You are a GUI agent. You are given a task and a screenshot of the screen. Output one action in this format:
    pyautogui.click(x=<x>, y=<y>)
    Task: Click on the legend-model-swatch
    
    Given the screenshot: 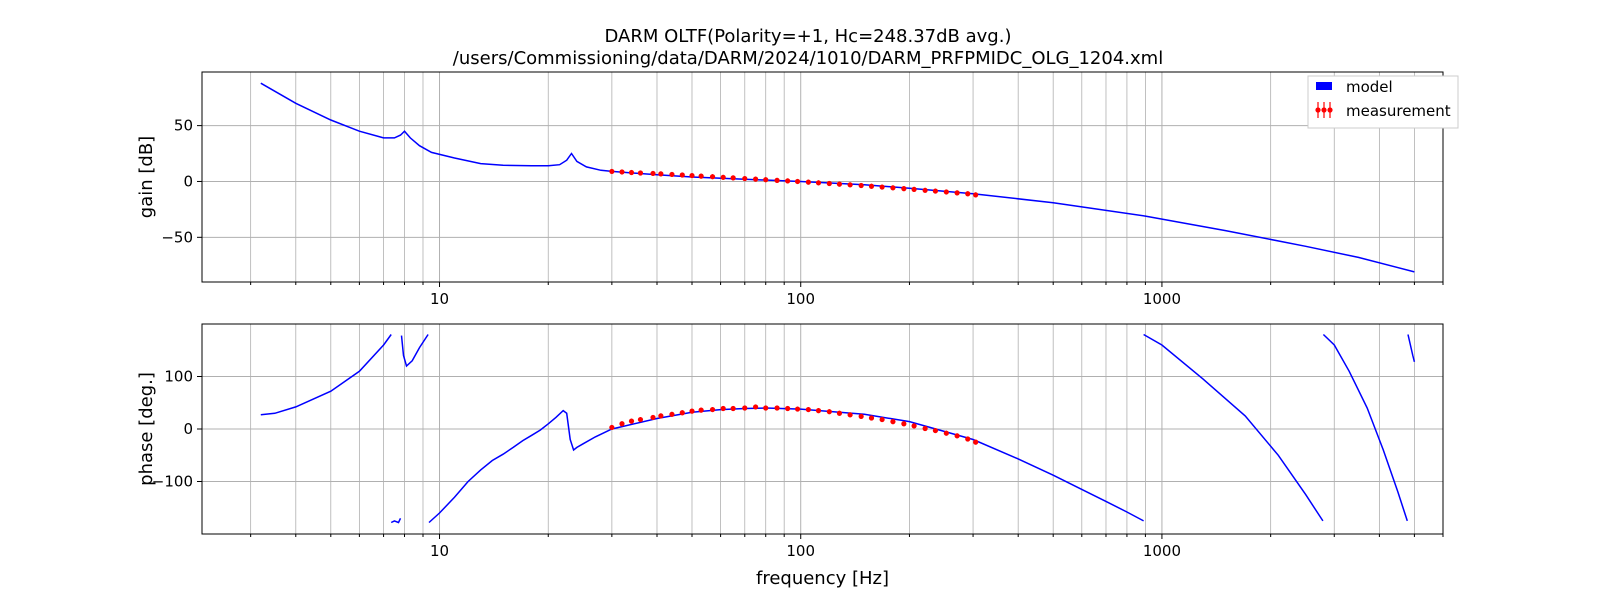 What is the action you would take?
    pyautogui.click(x=1324, y=86)
    